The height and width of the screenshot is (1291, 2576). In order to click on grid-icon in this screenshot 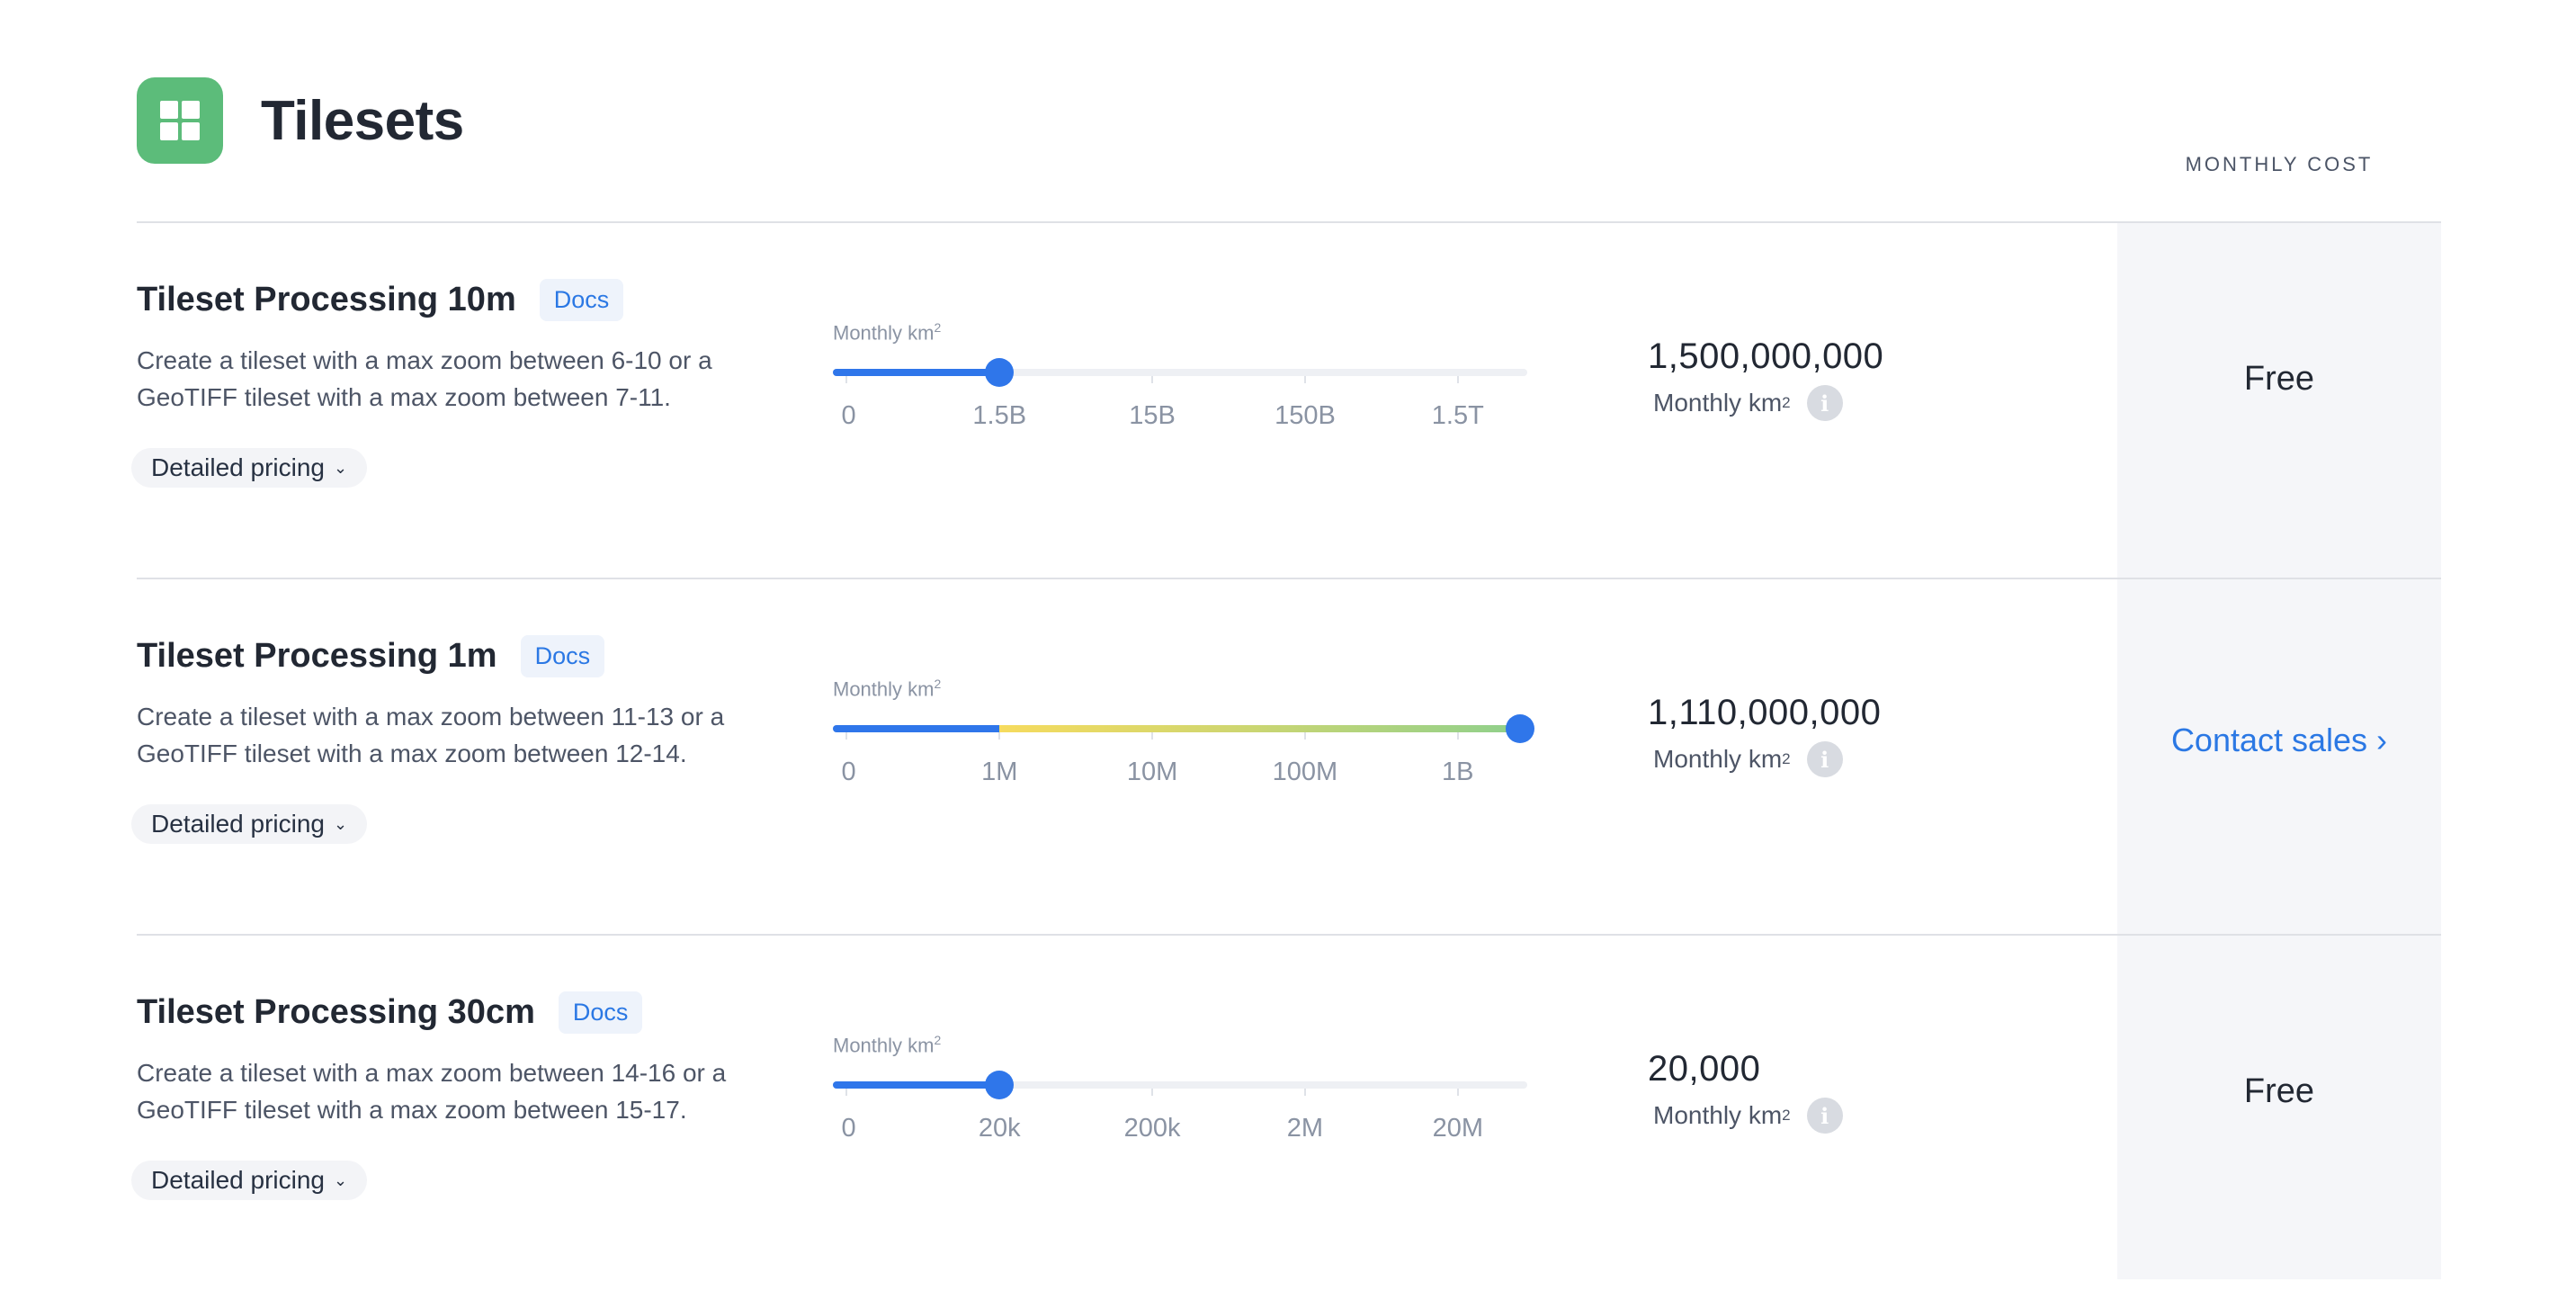, I will do `click(180, 120)`.